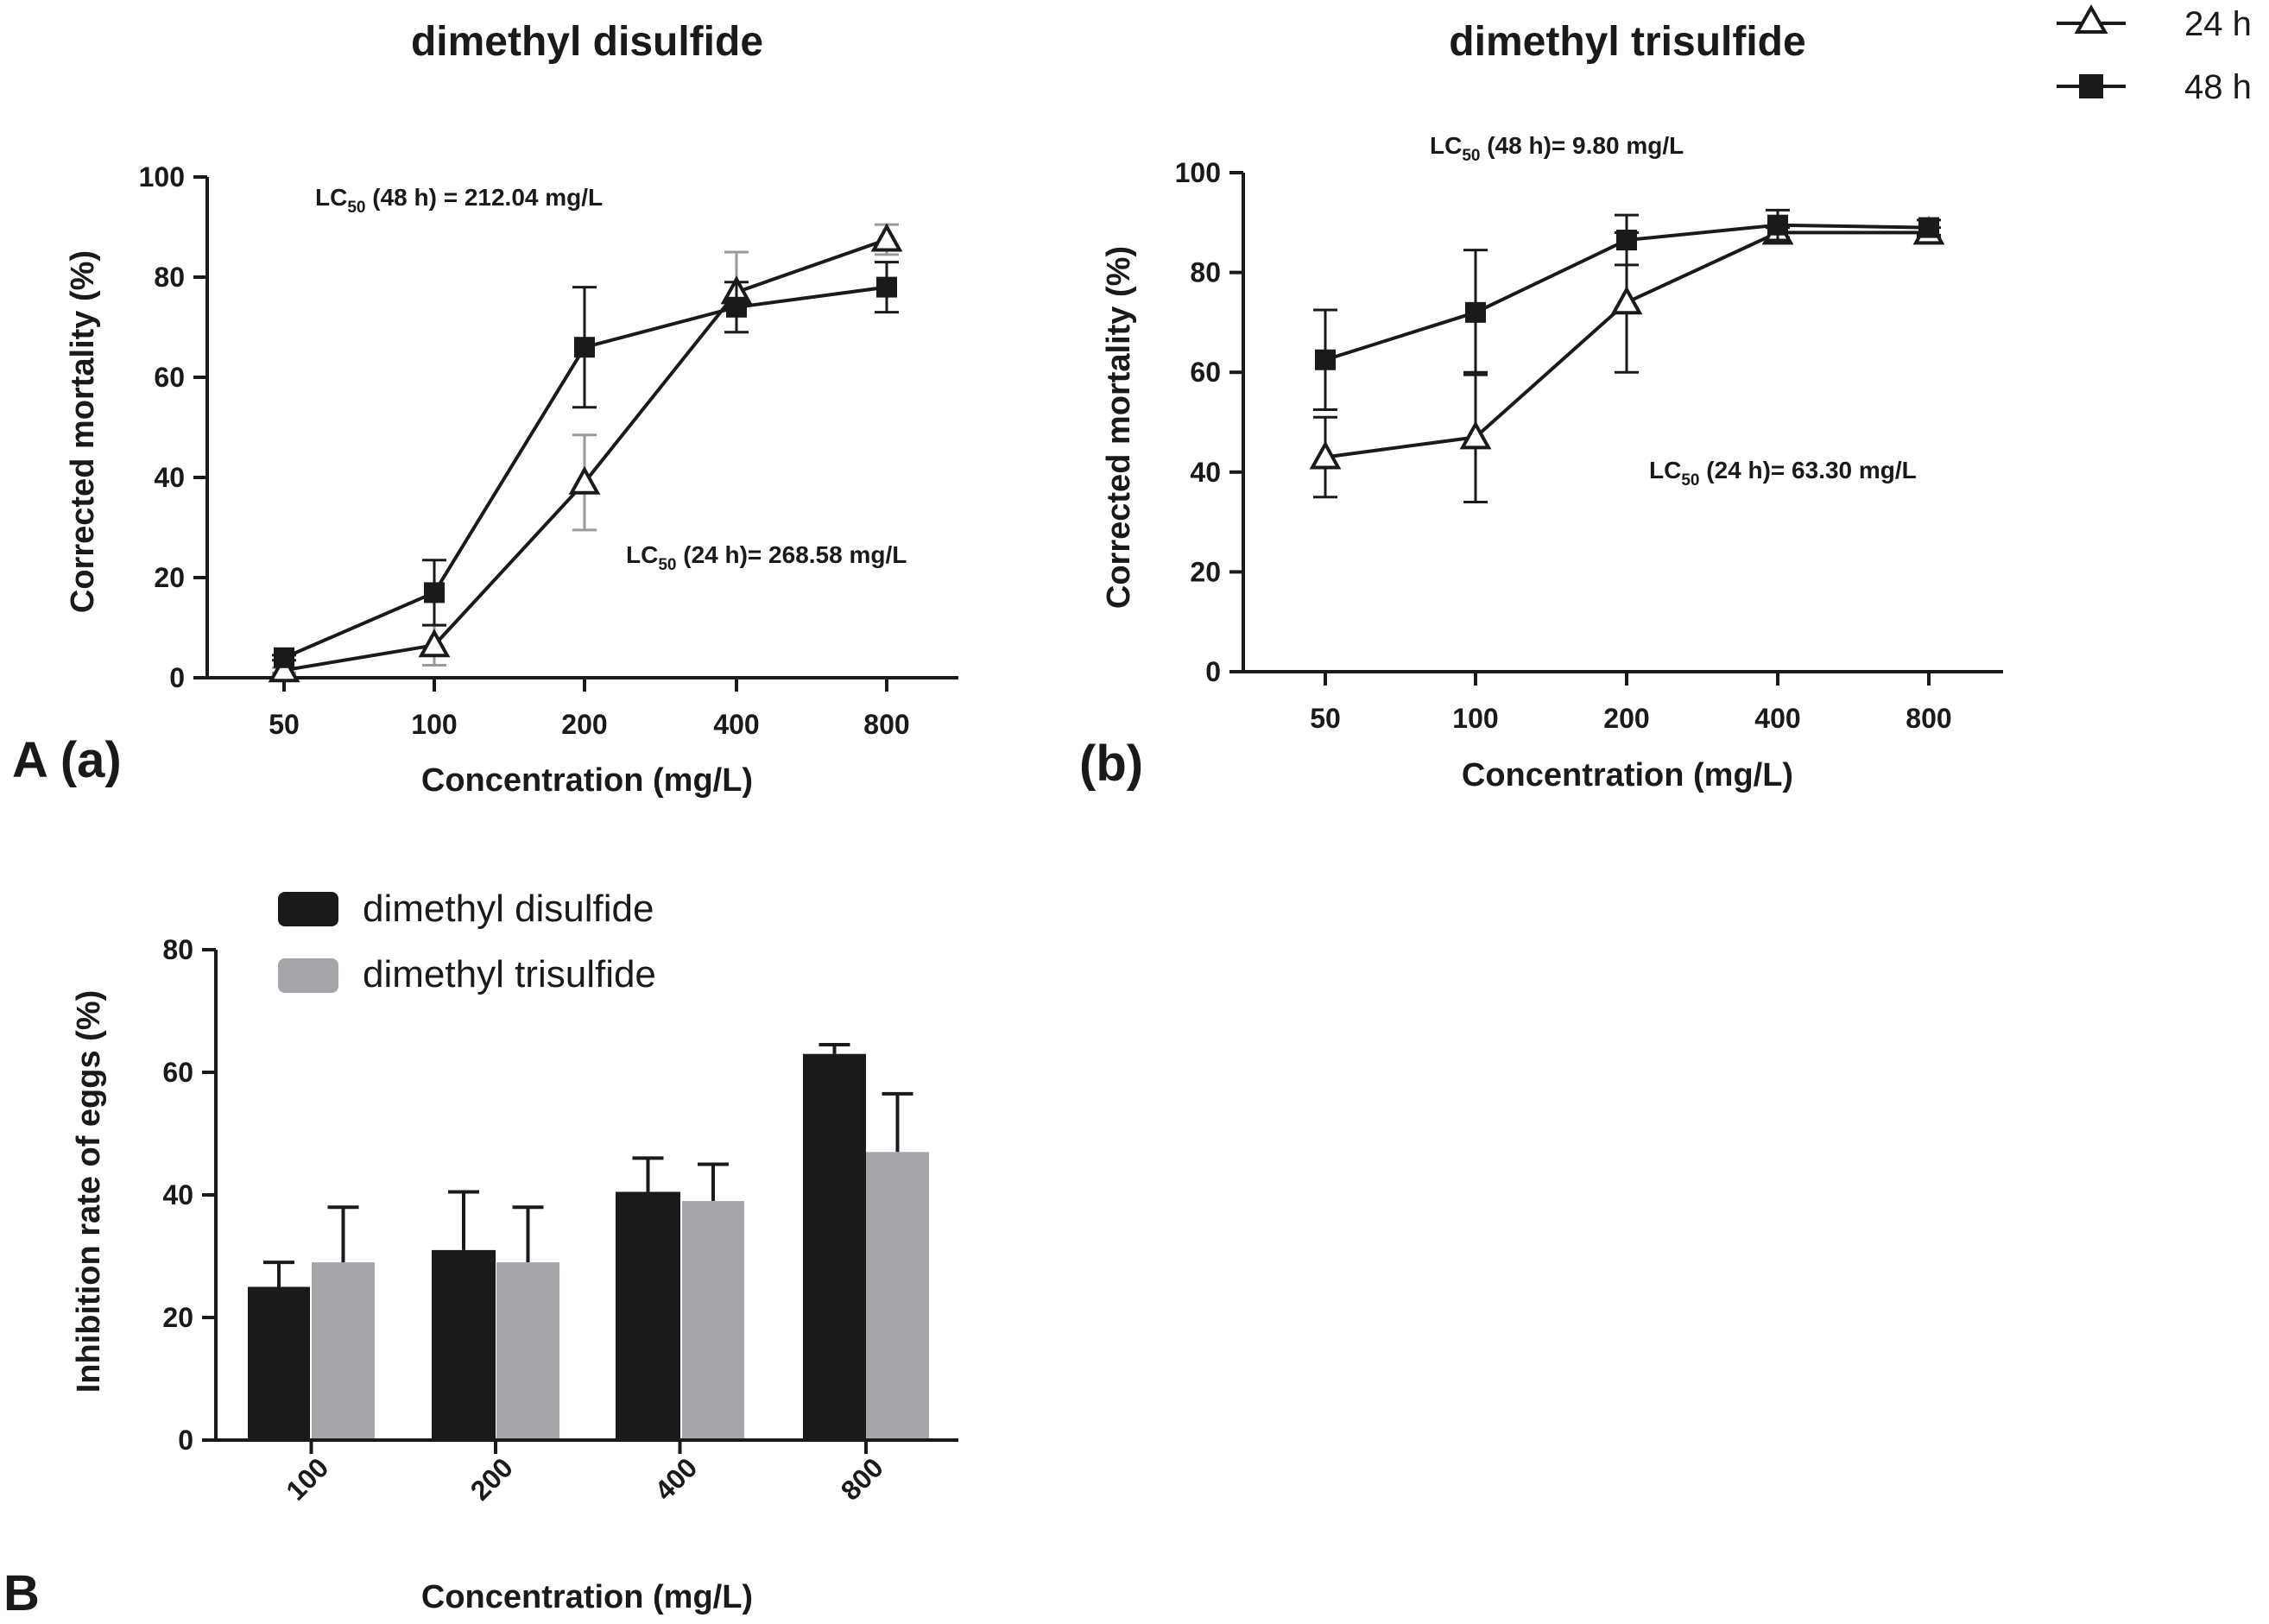  I want to click on chart-b-xtick-label-0: 50, so click(1325, 719).